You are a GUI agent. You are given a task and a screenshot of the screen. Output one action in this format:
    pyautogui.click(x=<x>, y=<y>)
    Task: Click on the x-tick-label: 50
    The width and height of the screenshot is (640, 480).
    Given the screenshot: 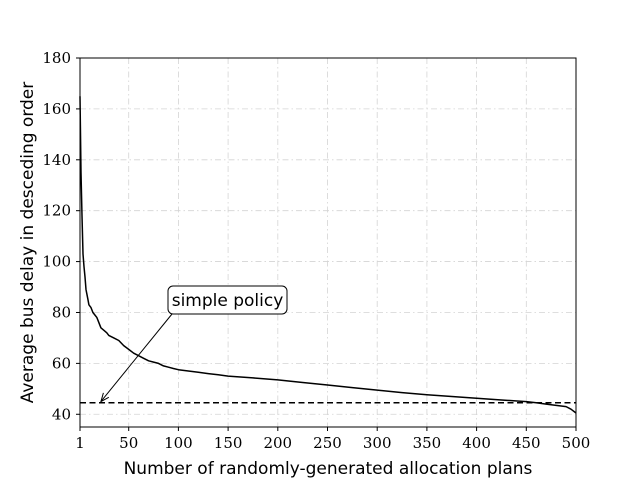 What is the action you would take?
    pyautogui.click(x=128, y=443)
    